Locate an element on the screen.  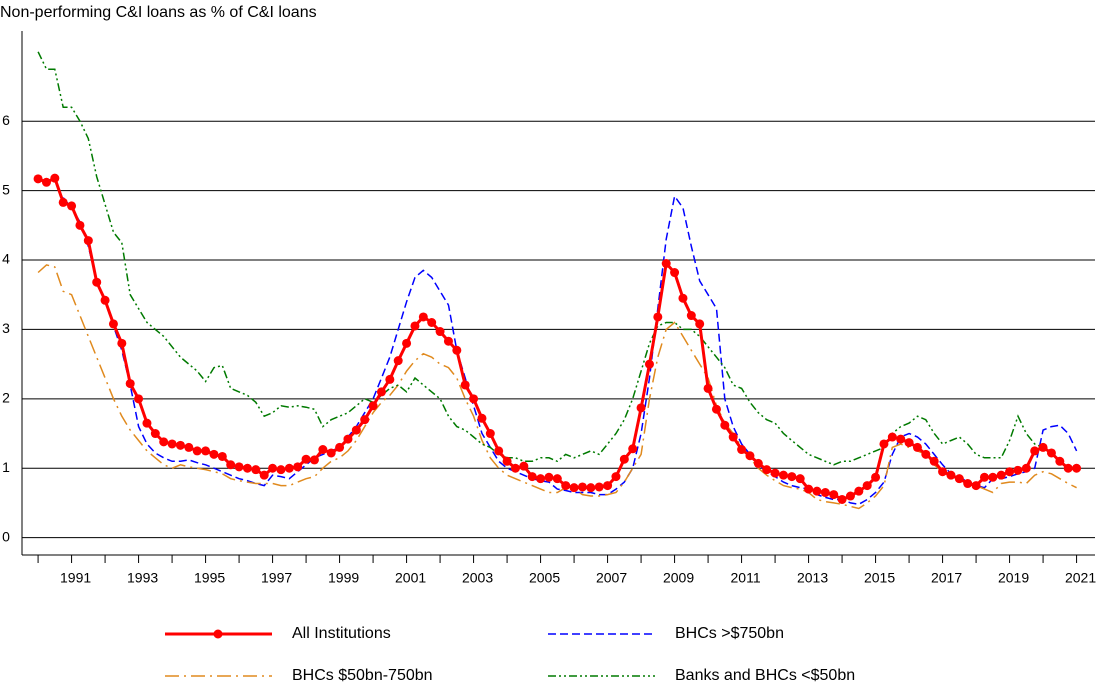
legend-label: All Institutions is located at coordinates (341, 633).